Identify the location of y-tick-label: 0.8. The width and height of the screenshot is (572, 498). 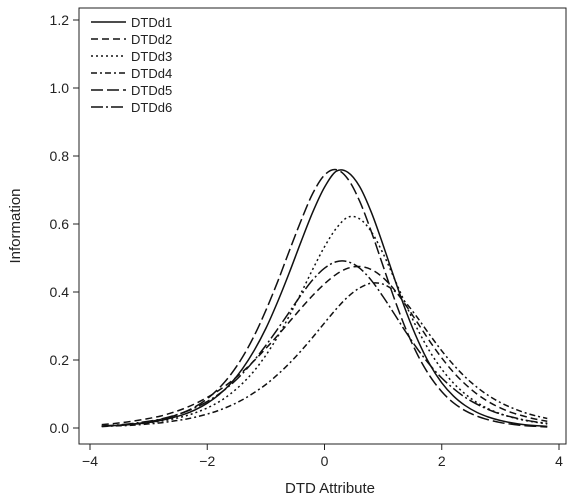
(60, 156).